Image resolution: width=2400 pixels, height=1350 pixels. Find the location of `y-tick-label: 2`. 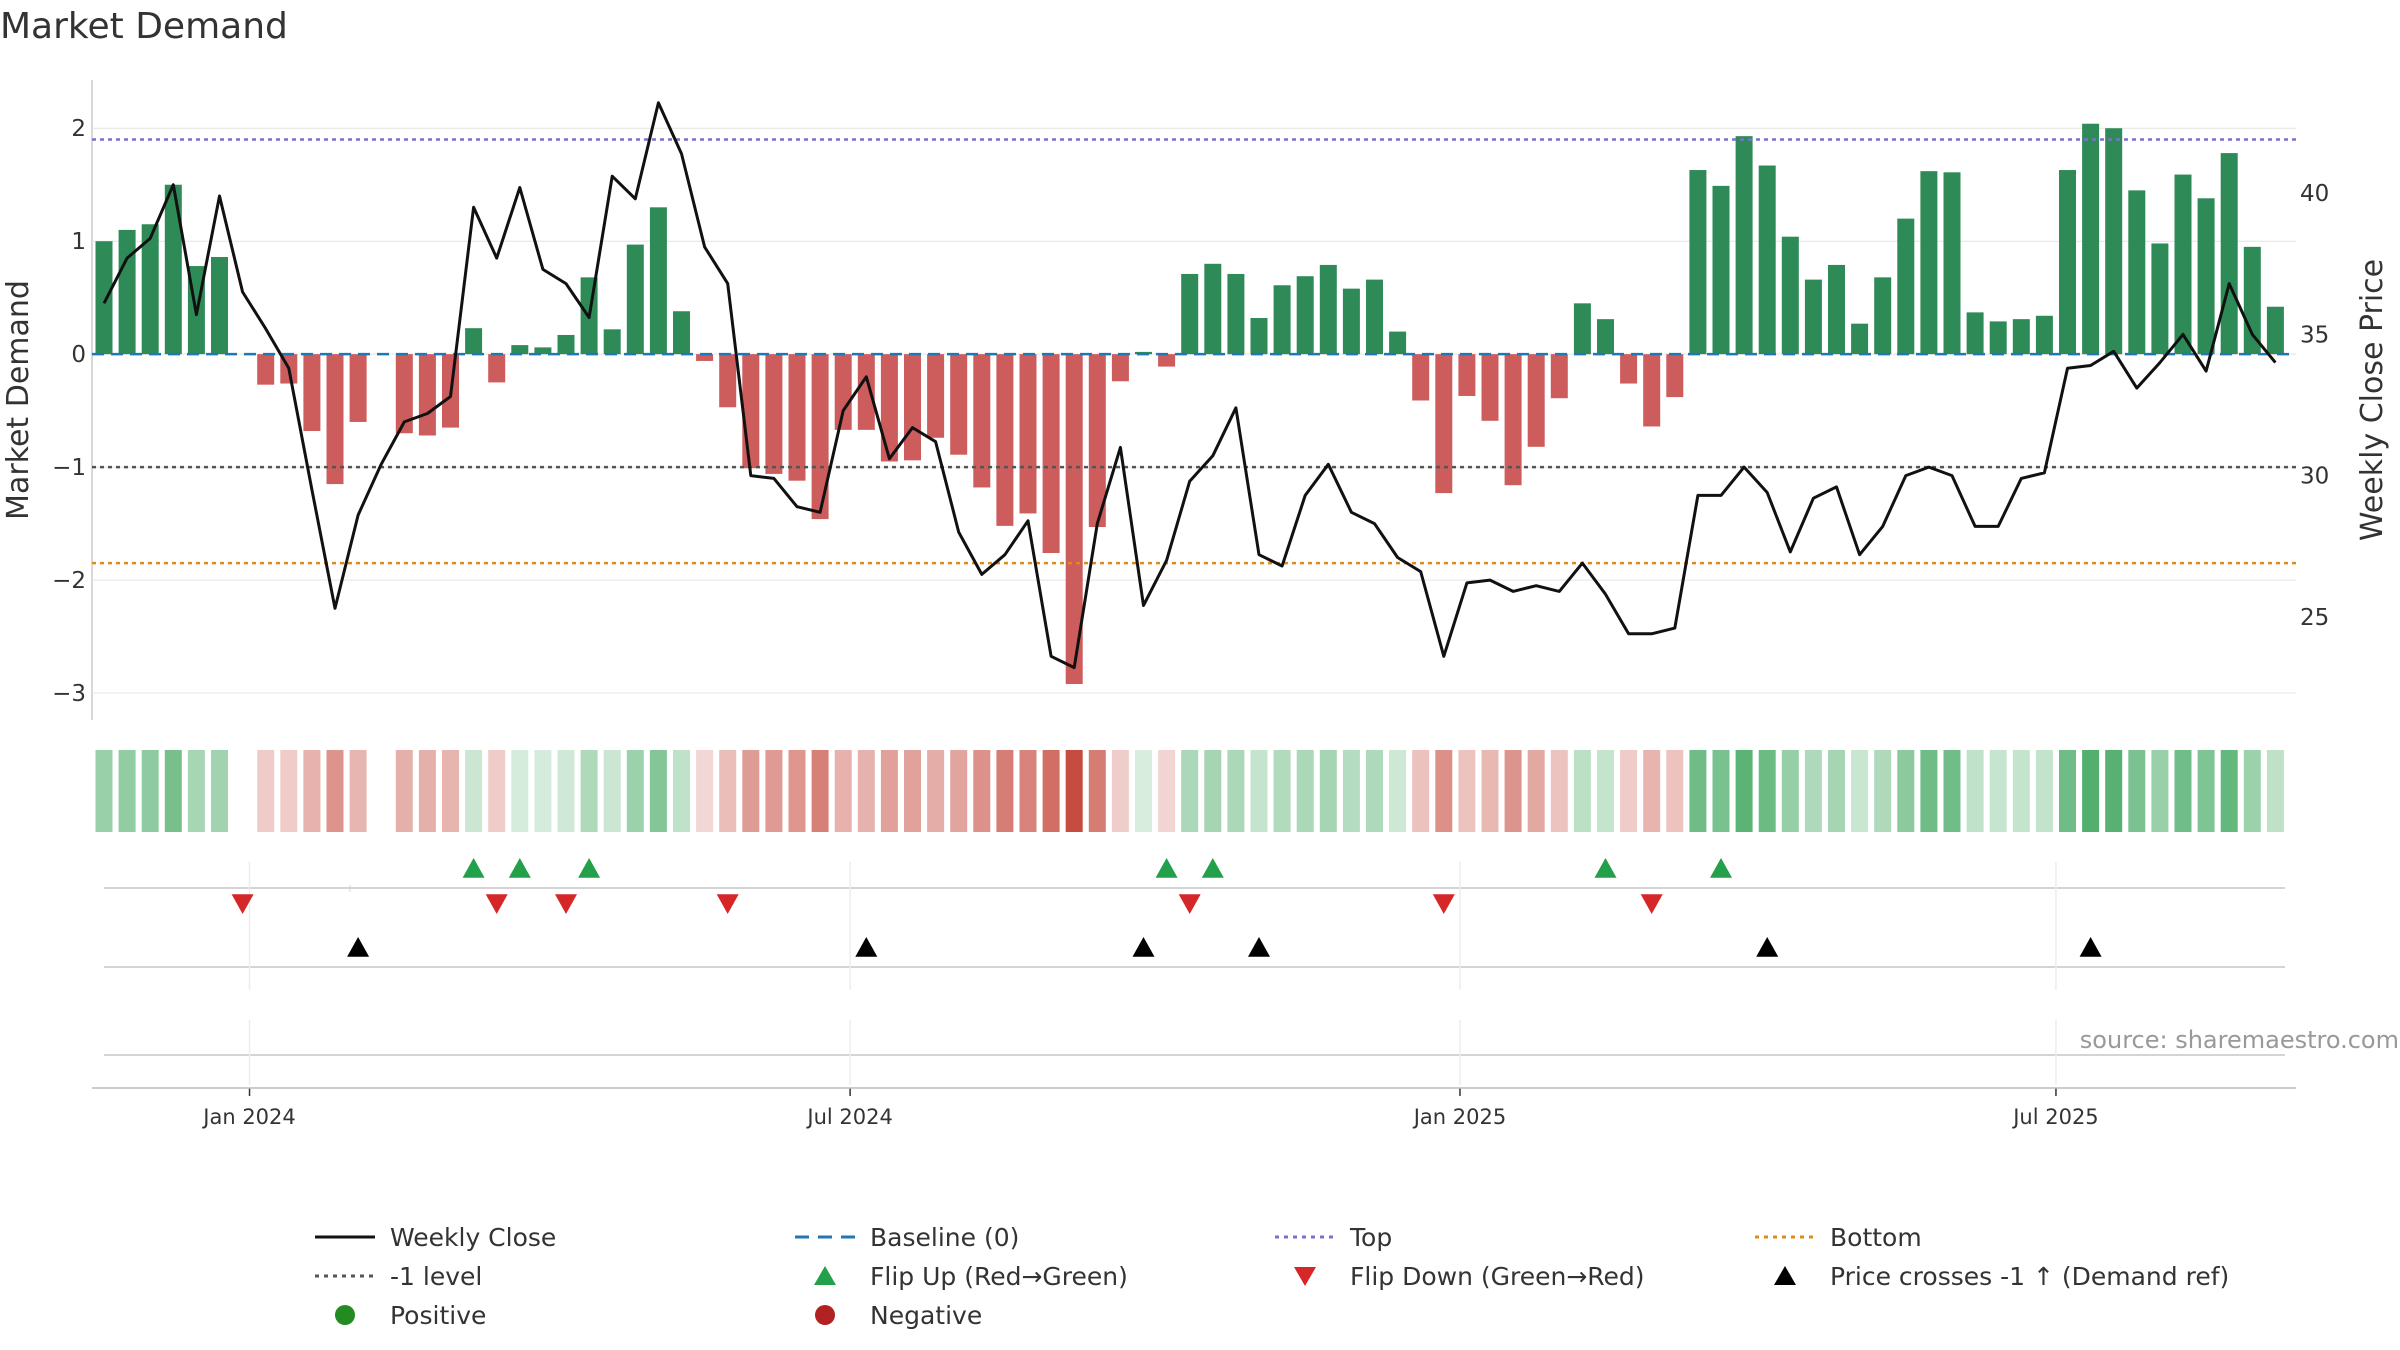

y-tick-label: 2 is located at coordinates (78, 129).